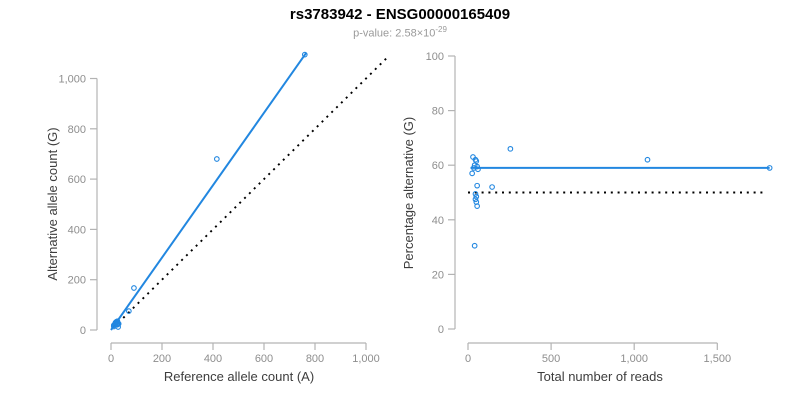 The image size is (800, 400). I want to click on figure-subtitle: p-value: 2.58×10-29, so click(400, 32).